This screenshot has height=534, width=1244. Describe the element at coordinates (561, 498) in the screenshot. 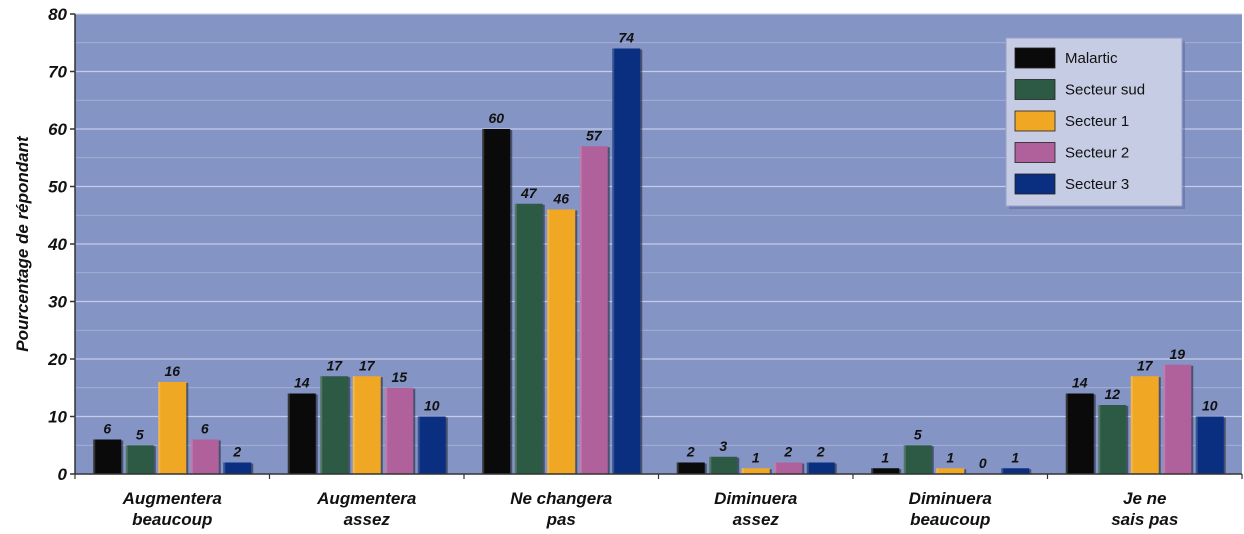

I see `x-tick-label: Ne changera` at that location.